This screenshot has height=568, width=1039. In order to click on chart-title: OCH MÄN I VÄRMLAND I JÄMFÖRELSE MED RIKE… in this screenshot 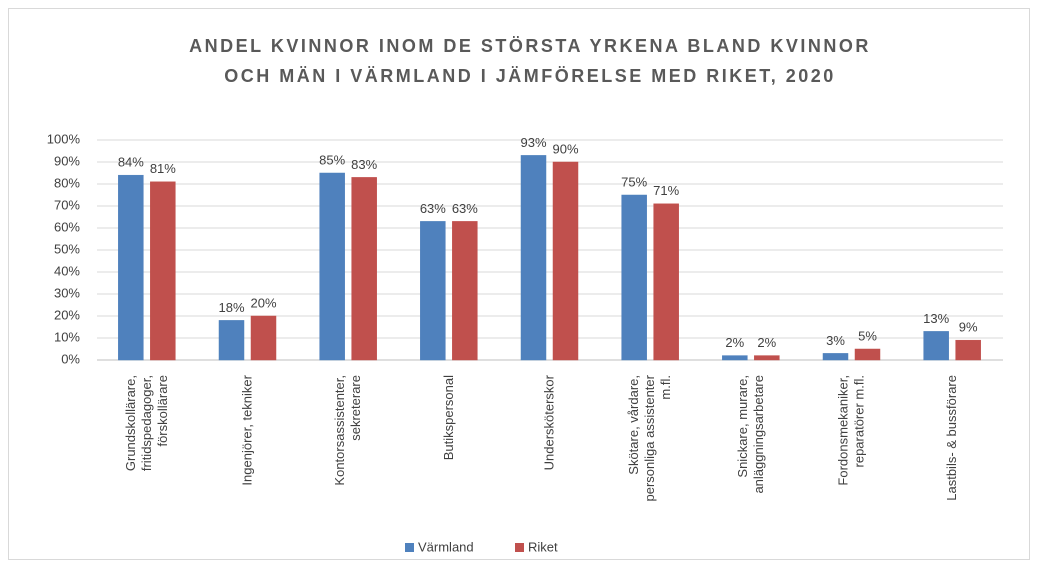, I will do `click(530, 76)`.